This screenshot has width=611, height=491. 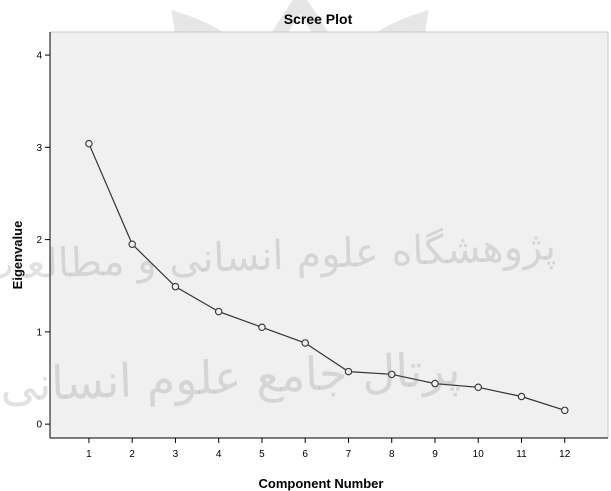 What do you see at coordinates (349, 454) in the screenshot?
I see `x-tick-label: 7` at bounding box center [349, 454].